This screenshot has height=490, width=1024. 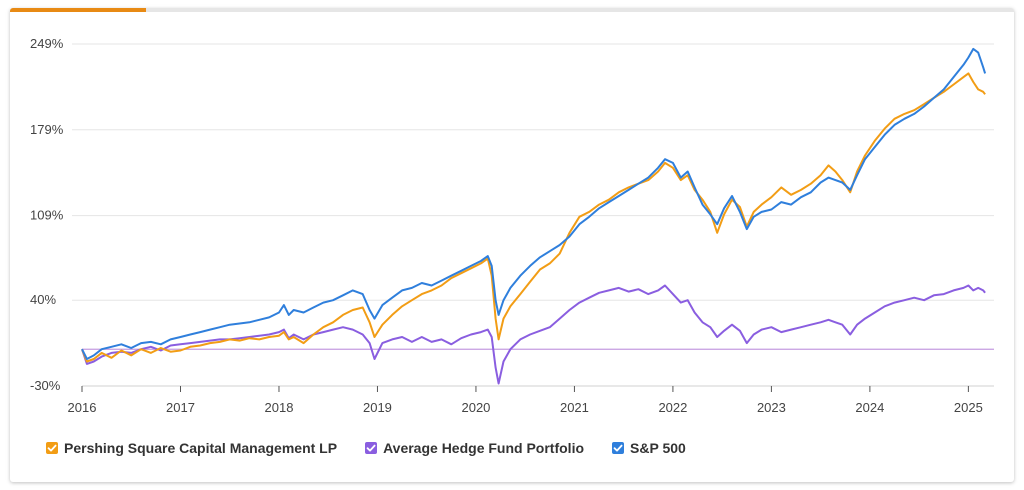 What do you see at coordinates (47, 129) in the screenshot?
I see `y-tick-label: 179%` at bounding box center [47, 129].